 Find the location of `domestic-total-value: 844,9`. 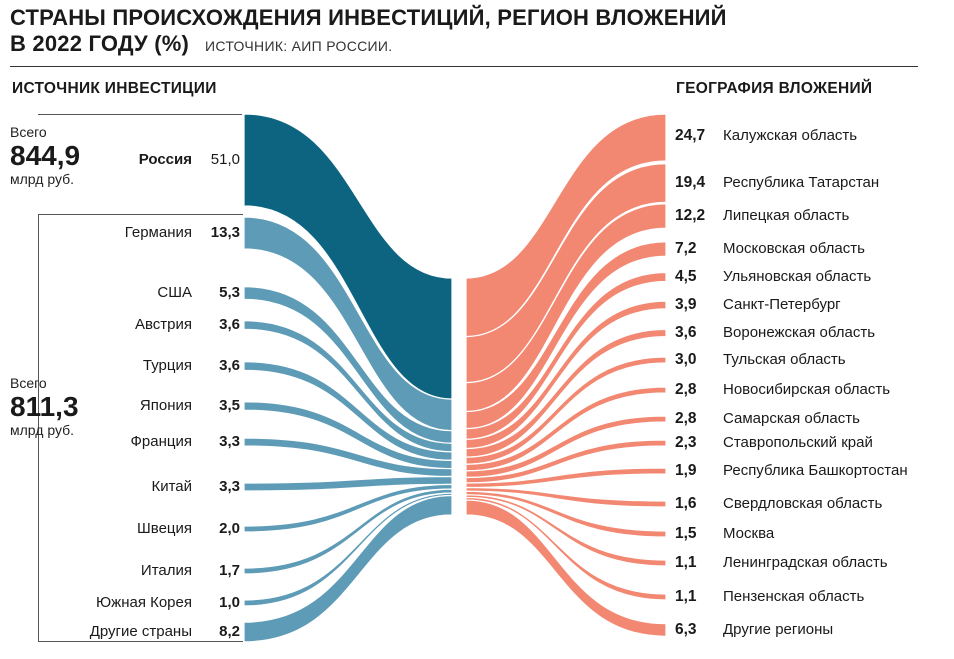

domestic-total-value: 844,9 is located at coordinates (45, 155).